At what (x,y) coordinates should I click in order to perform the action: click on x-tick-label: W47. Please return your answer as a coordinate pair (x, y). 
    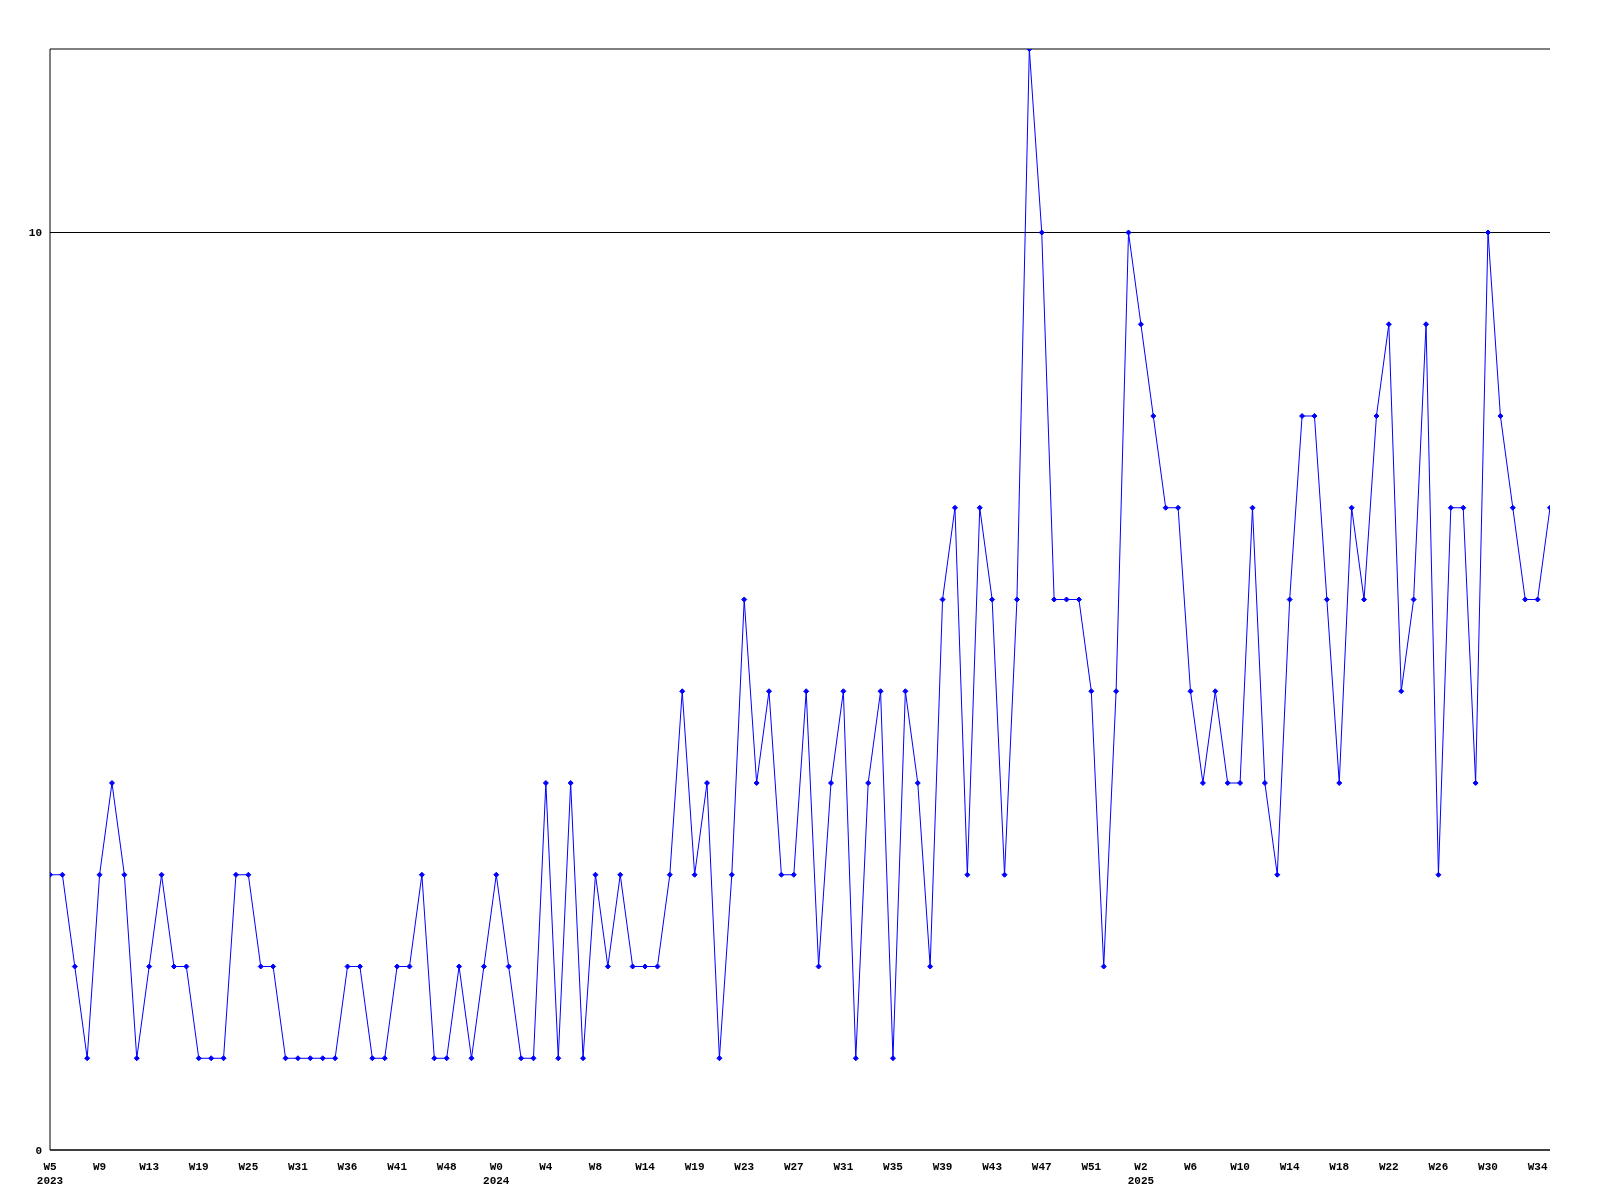
    Looking at the image, I should click on (1041, 1167).